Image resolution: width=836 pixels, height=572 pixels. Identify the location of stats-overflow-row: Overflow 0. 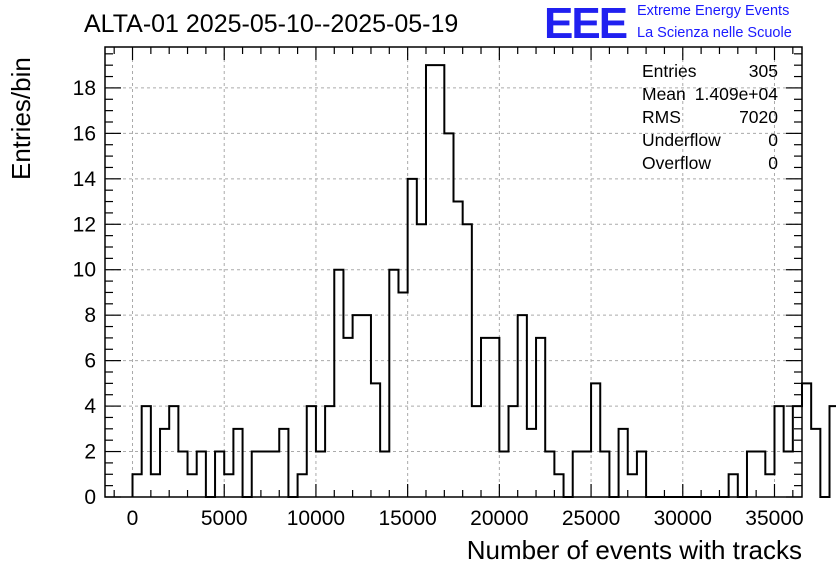
(710, 163).